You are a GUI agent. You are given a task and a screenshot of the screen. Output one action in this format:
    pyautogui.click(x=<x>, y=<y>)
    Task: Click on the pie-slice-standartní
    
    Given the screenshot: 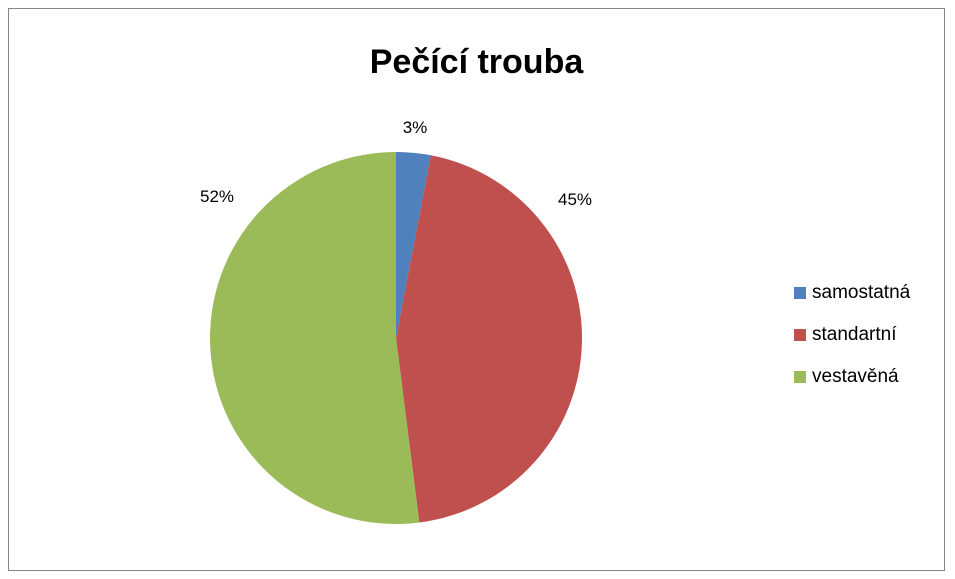 What is the action you would take?
    pyautogui.click(x=489, y=339)
    